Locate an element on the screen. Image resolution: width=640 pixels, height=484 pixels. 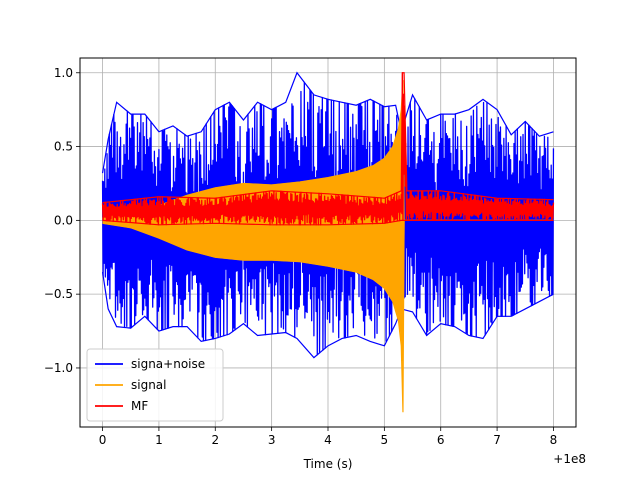
x-tick-label: 2 is located at coordinates (215, 440).